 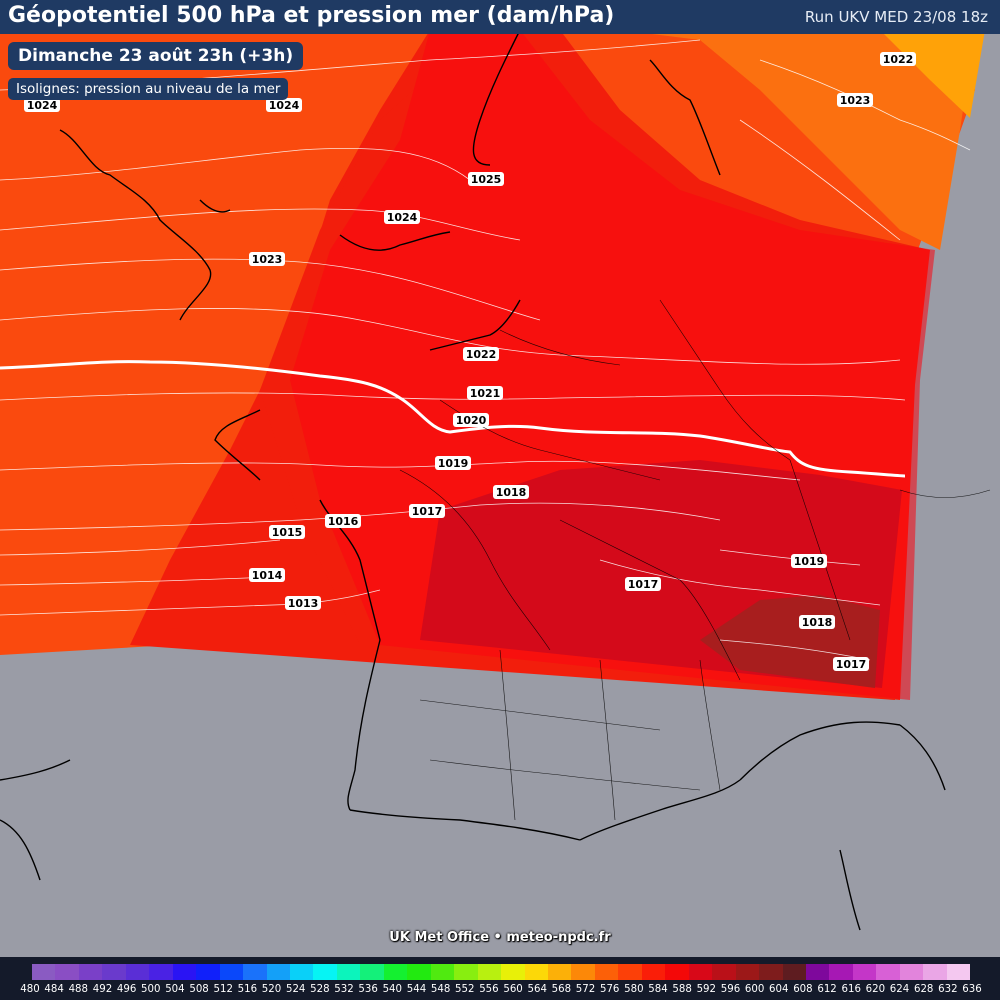 What do you see at coordinates (948, 989) in the screenshot?
I see `color-scale-label: 632` at bounding box center [948, 989].